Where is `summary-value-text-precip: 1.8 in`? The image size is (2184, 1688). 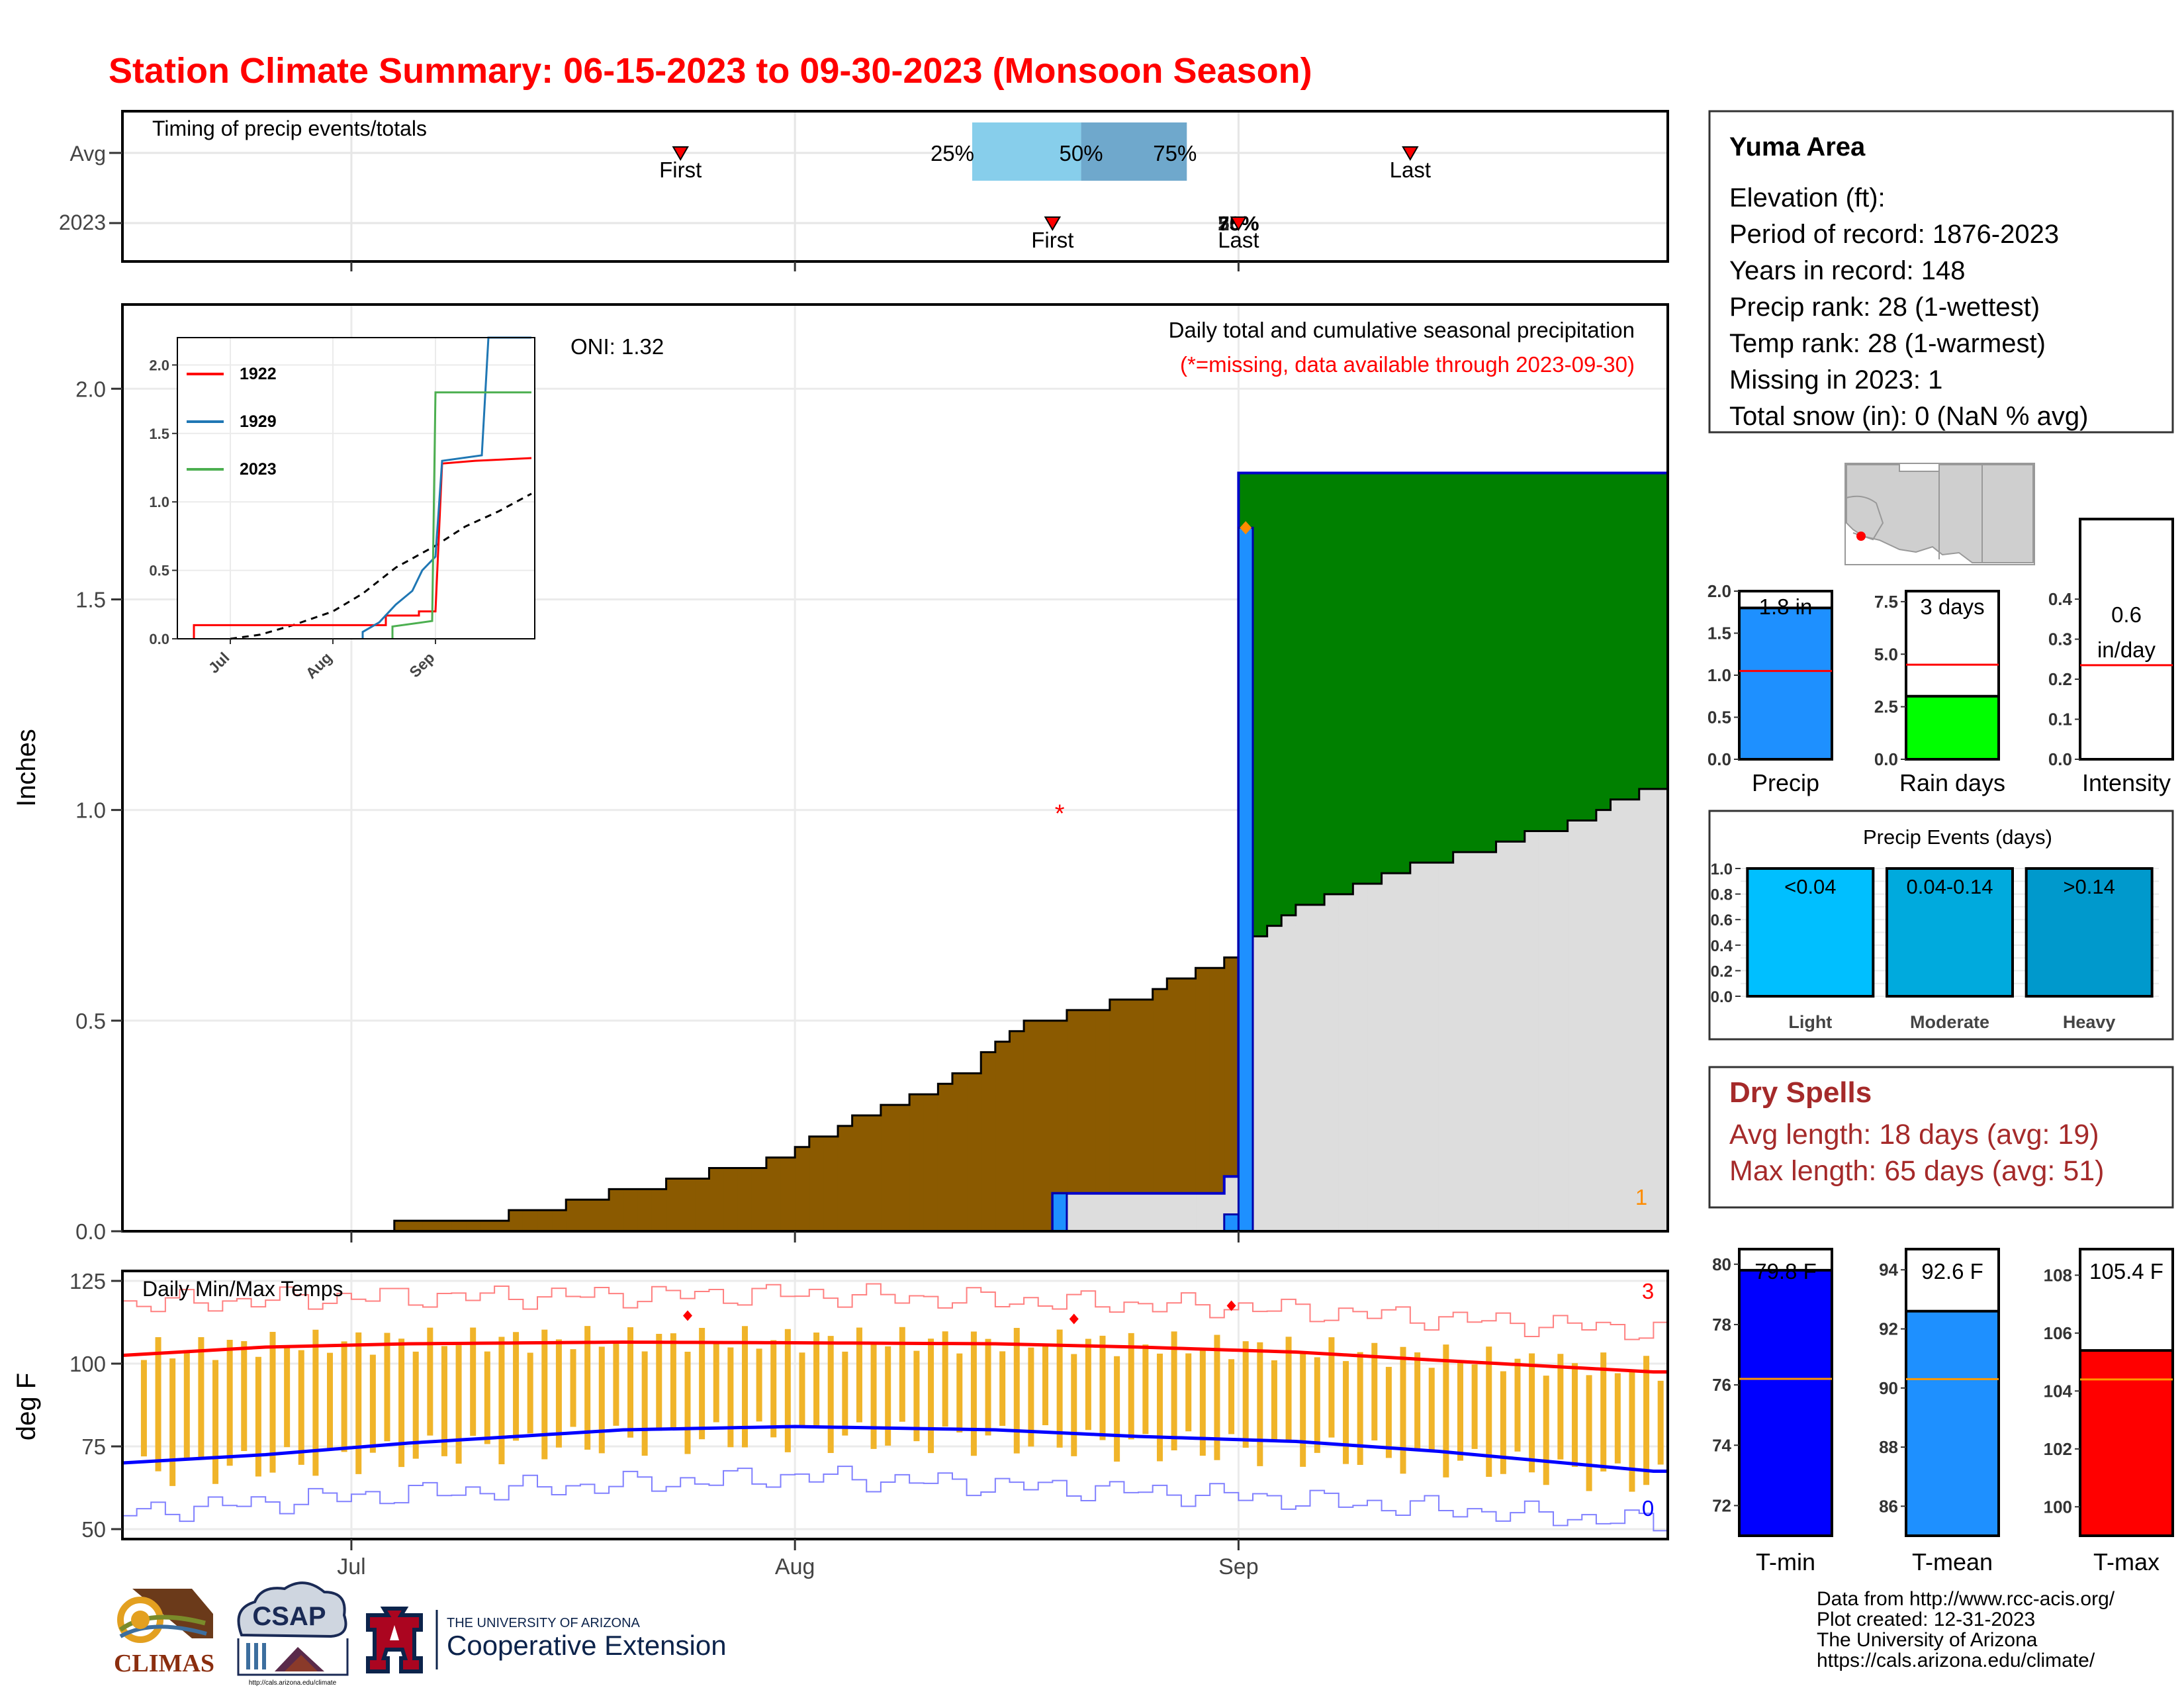 summary-value-text-precip: 1.8 in is located at coordinates (1786, 606).